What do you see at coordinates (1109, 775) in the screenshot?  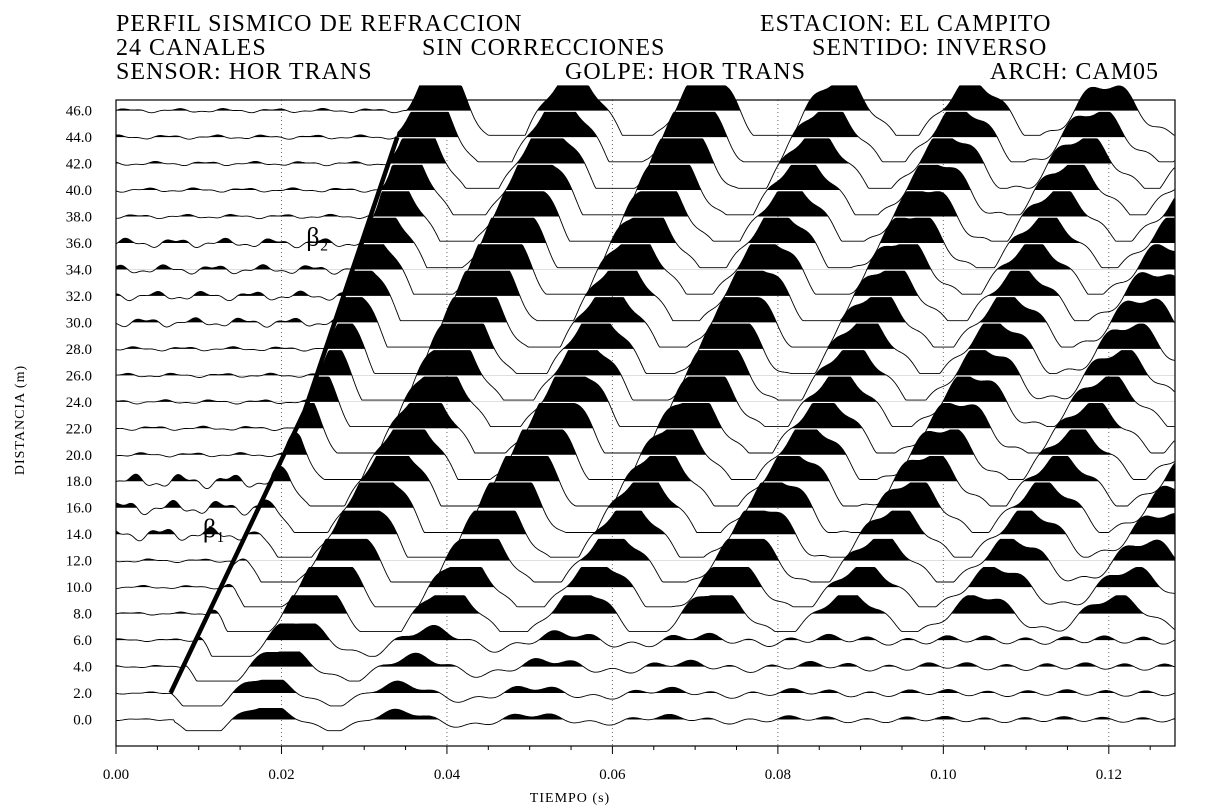 I see `x-tick-label: 0.12` at bounding box center [1109, 775].